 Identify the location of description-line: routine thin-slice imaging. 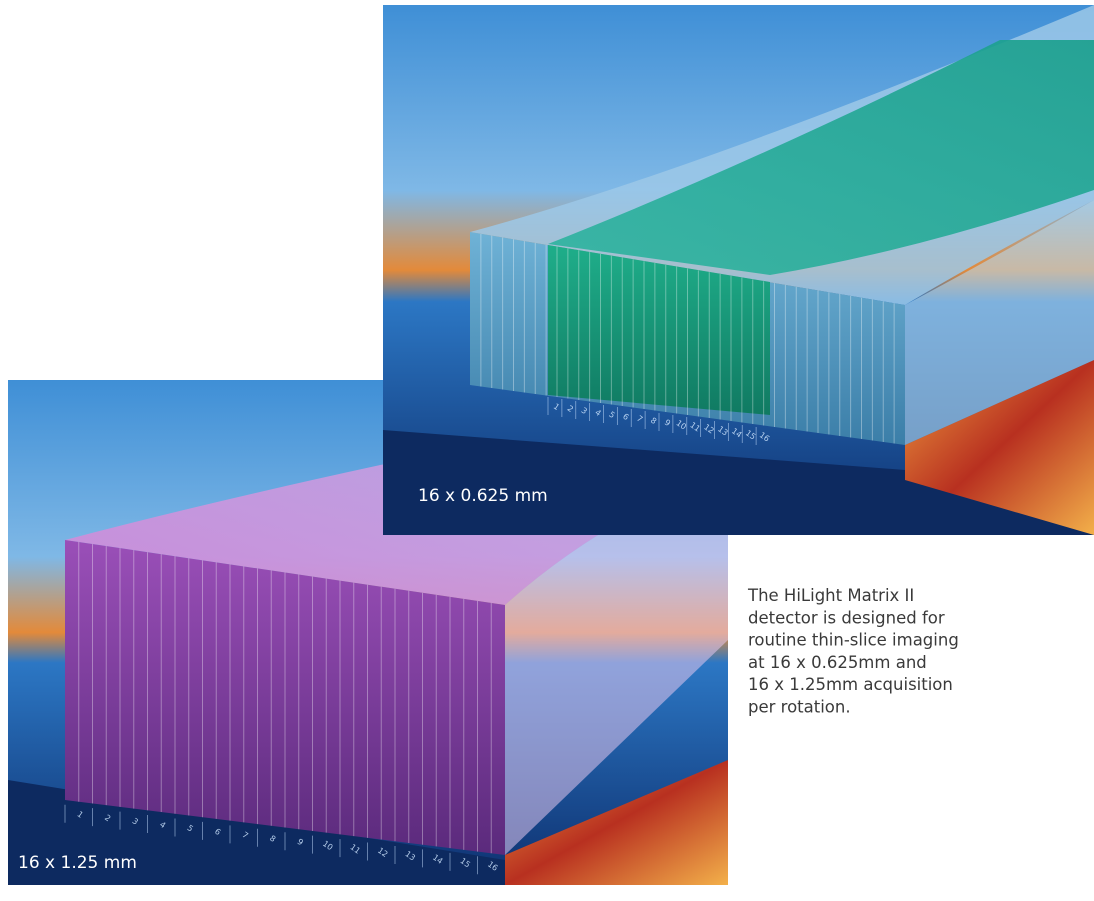
(853, 640).